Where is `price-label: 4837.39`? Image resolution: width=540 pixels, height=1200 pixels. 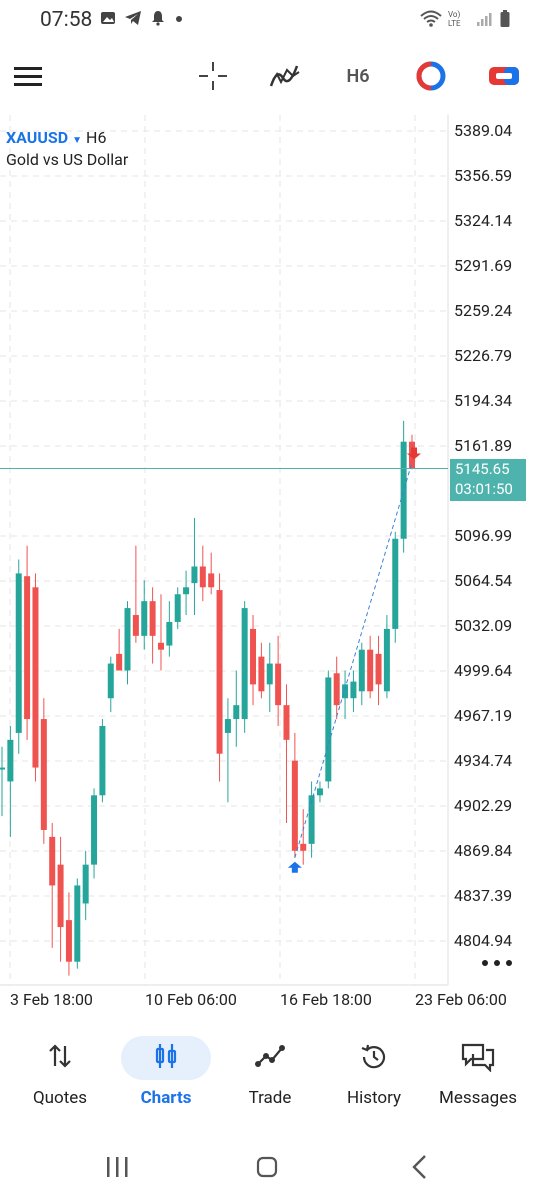 price-label: 4837.39 is located at coordinates (483, 895).